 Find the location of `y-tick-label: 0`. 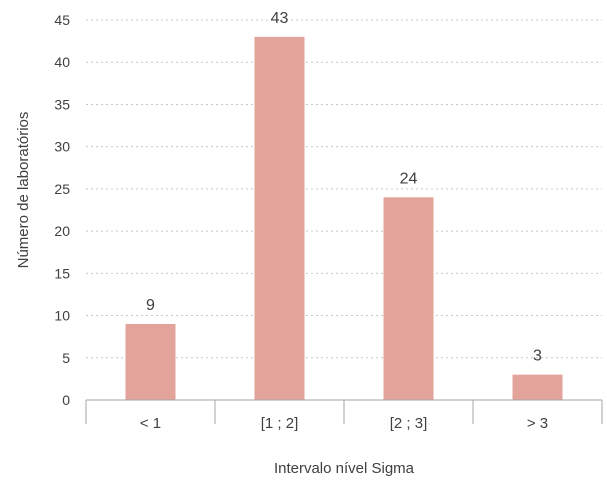

y-tick-label: 0 is located at coordinates (66, 400).